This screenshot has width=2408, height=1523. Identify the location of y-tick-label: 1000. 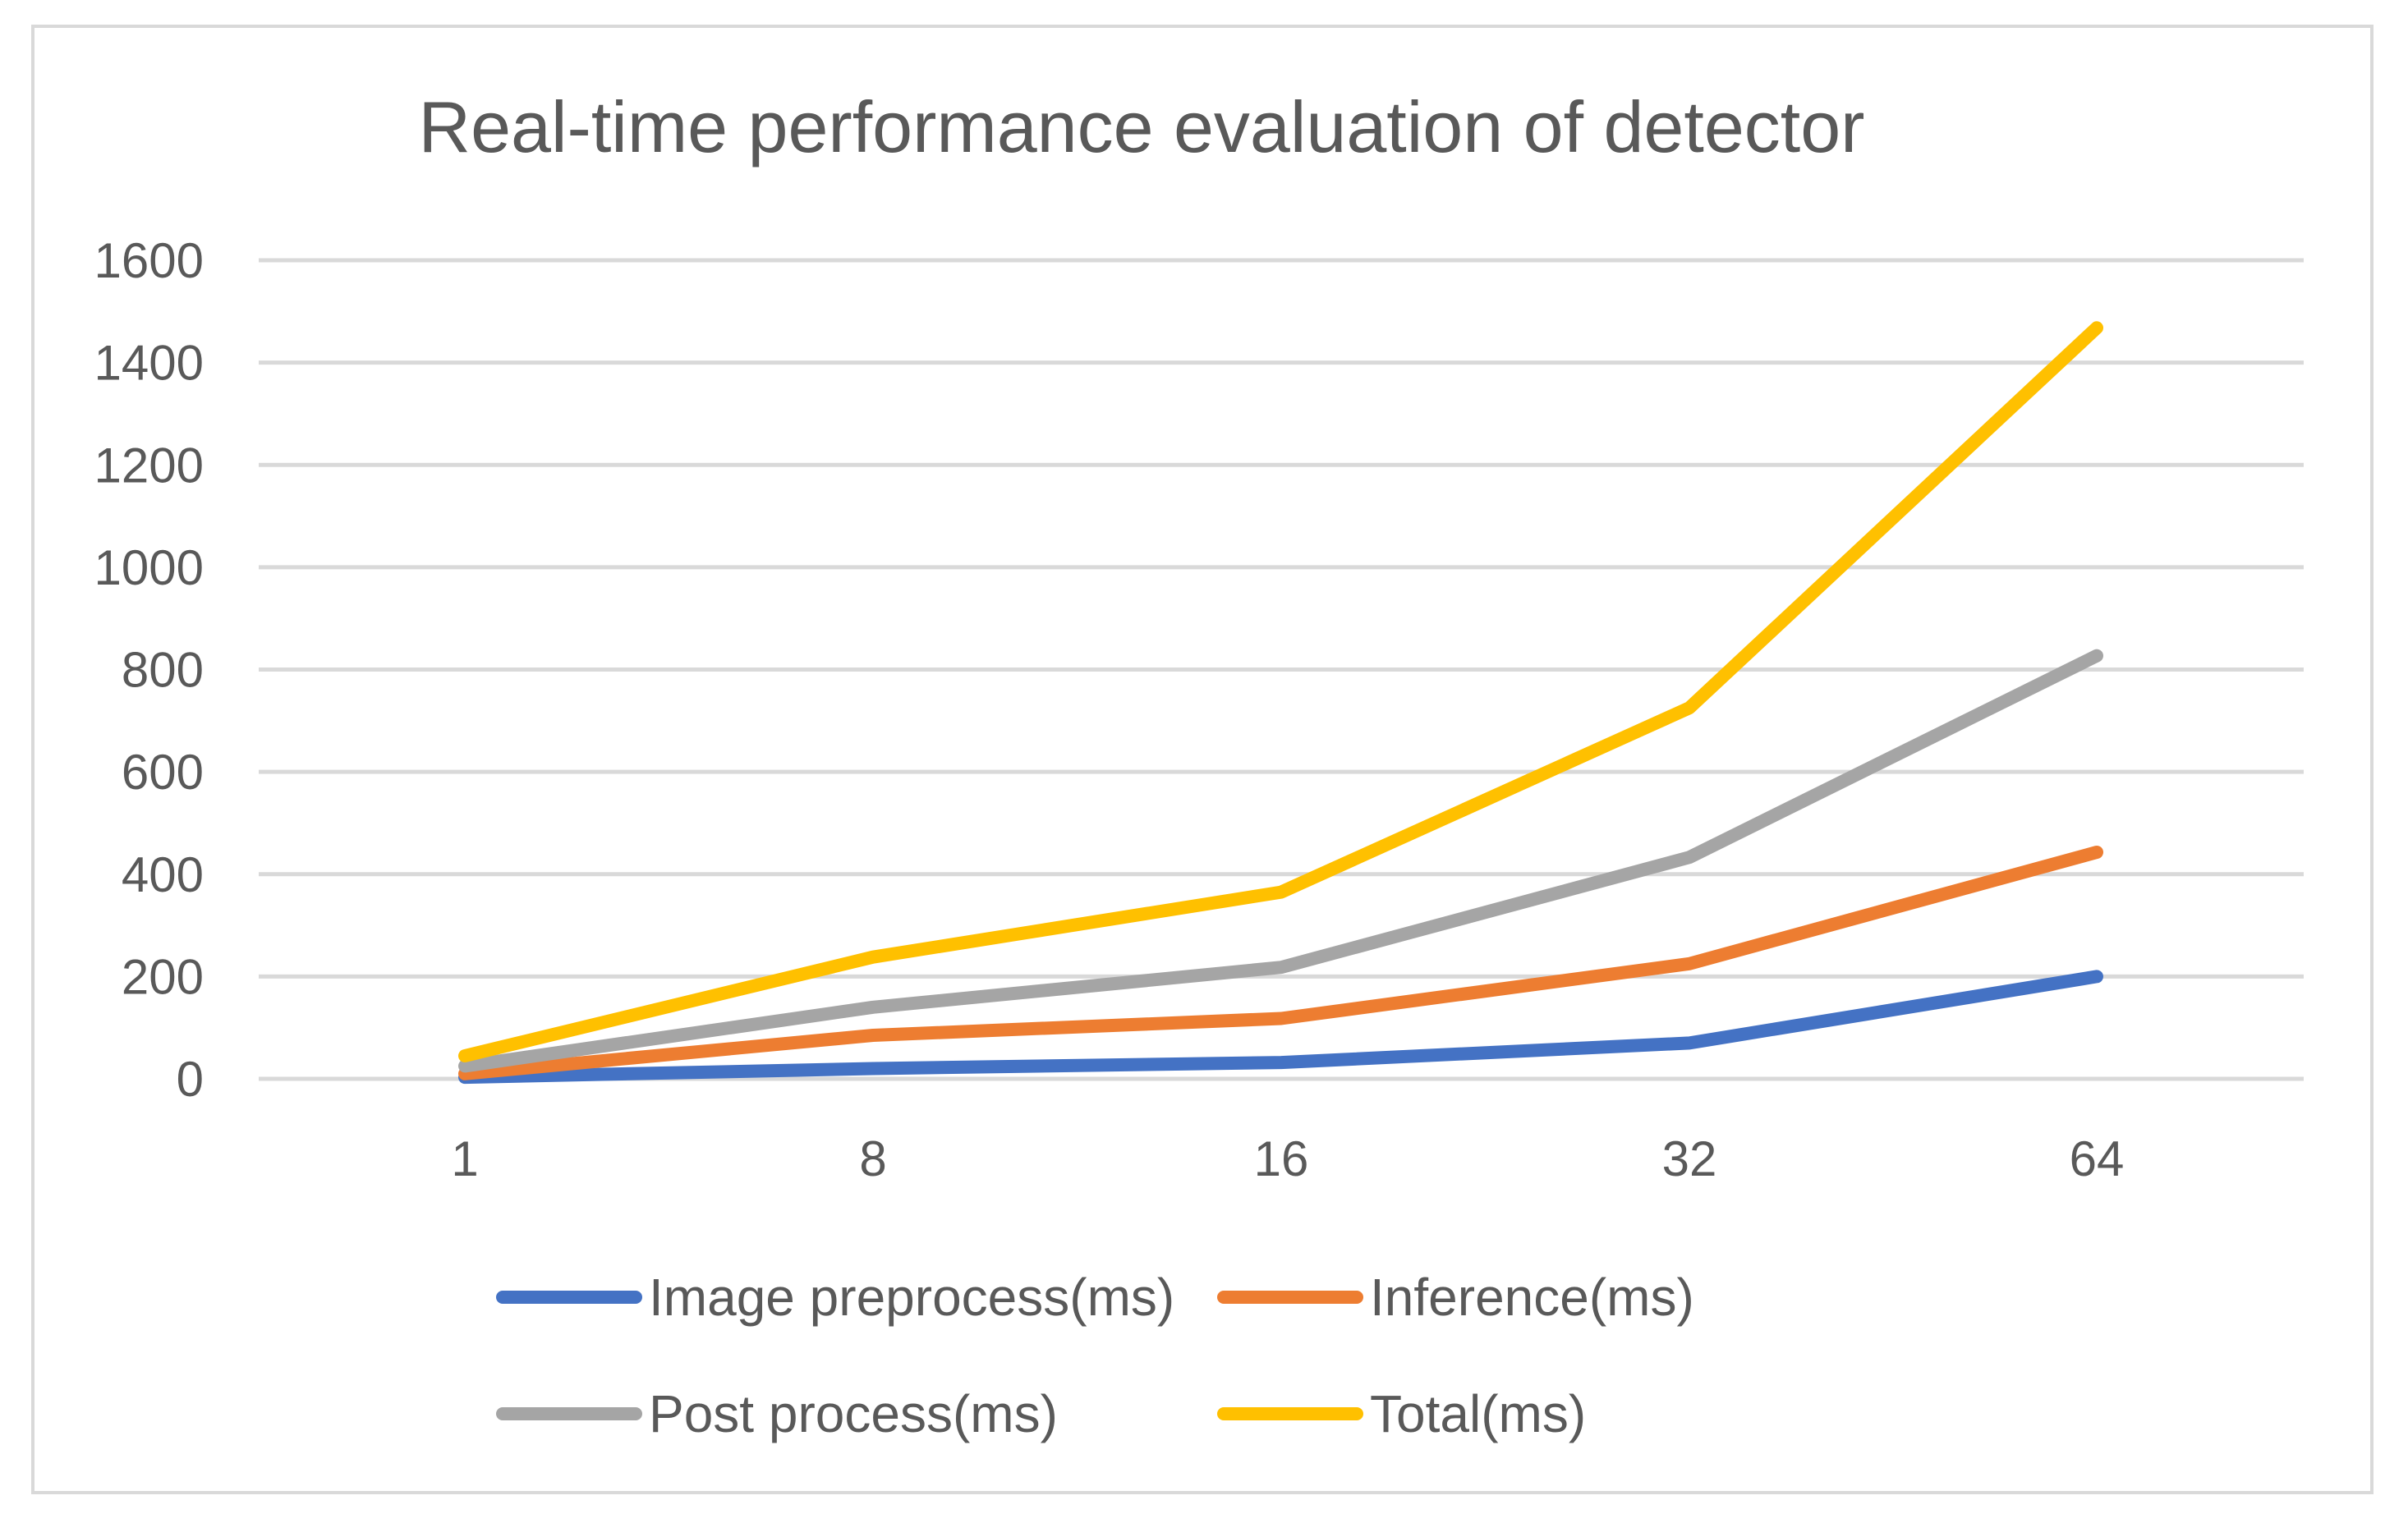
(149, 567).